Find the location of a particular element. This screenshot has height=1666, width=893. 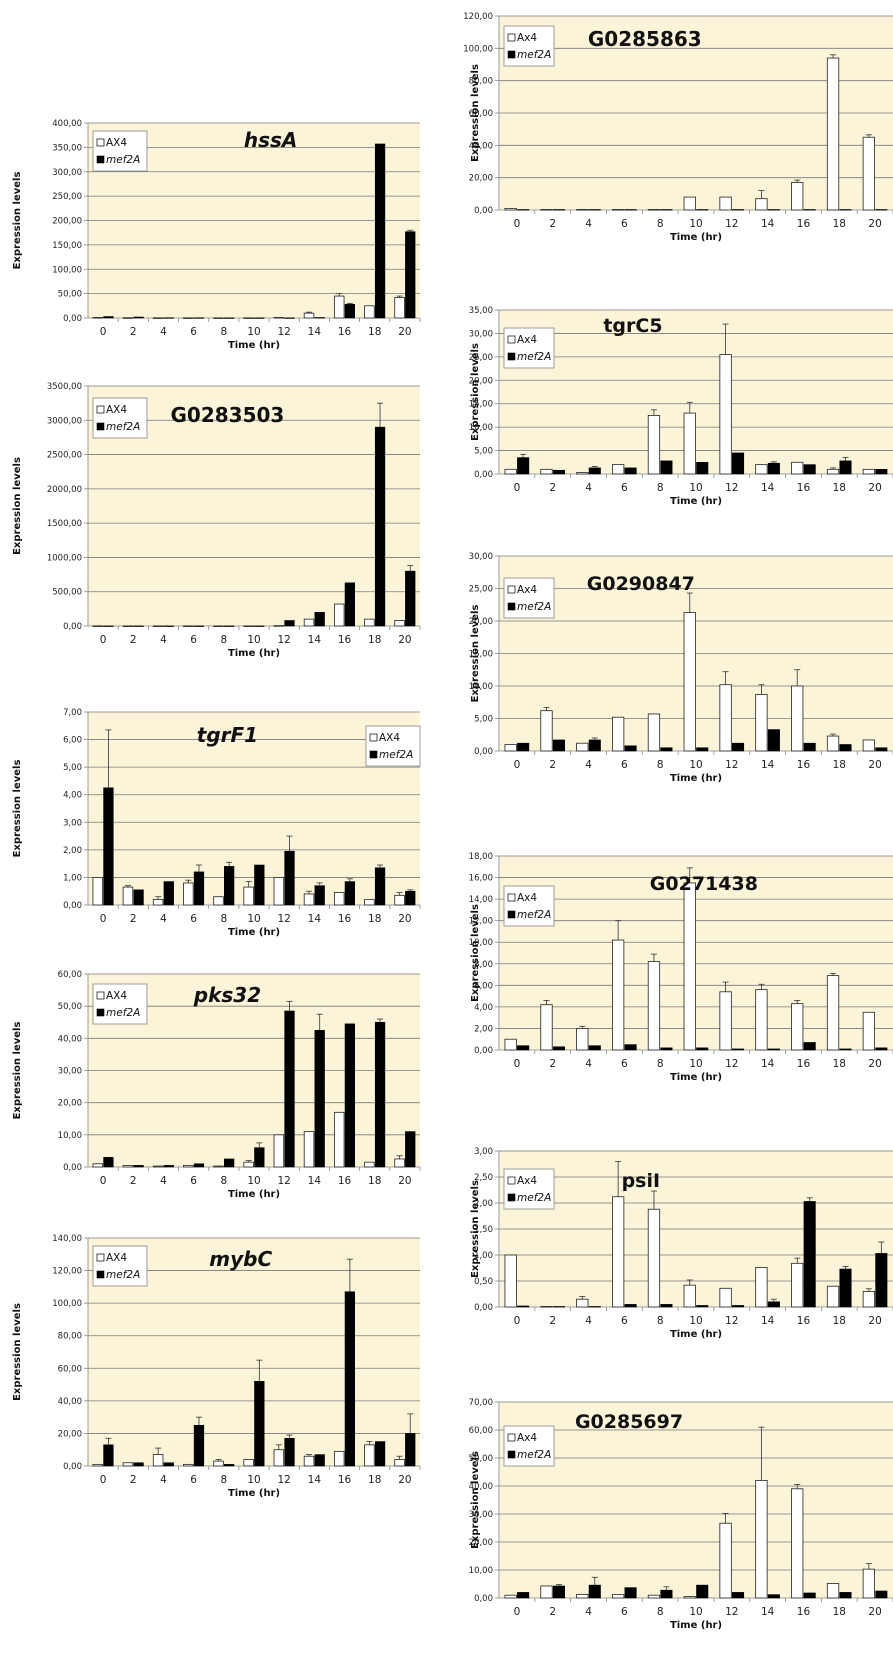

x-tick-label: 6 is located at coordinates (193, 332).